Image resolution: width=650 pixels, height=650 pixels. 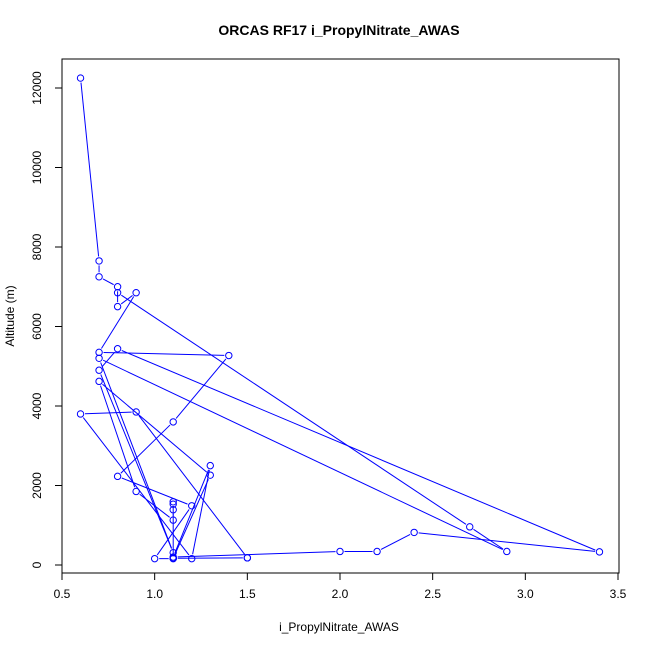 I want to click on x-tick-label: 2.0, so click(x=340, y=594).